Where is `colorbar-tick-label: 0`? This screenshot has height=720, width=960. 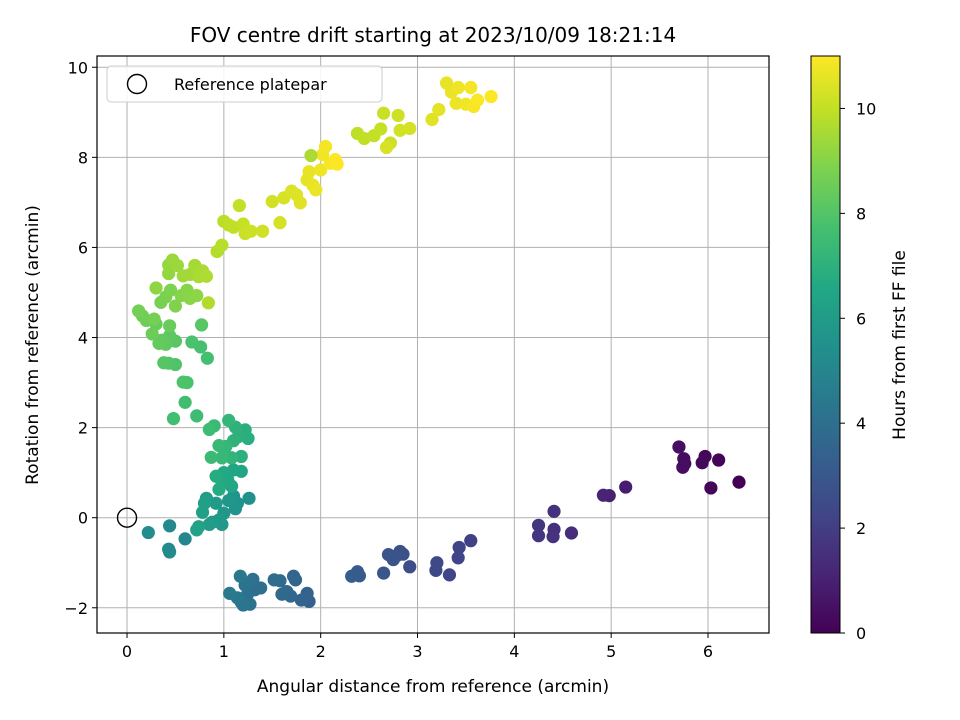
colorbar-tick-label: 0 is located at coordinates (861, 633).